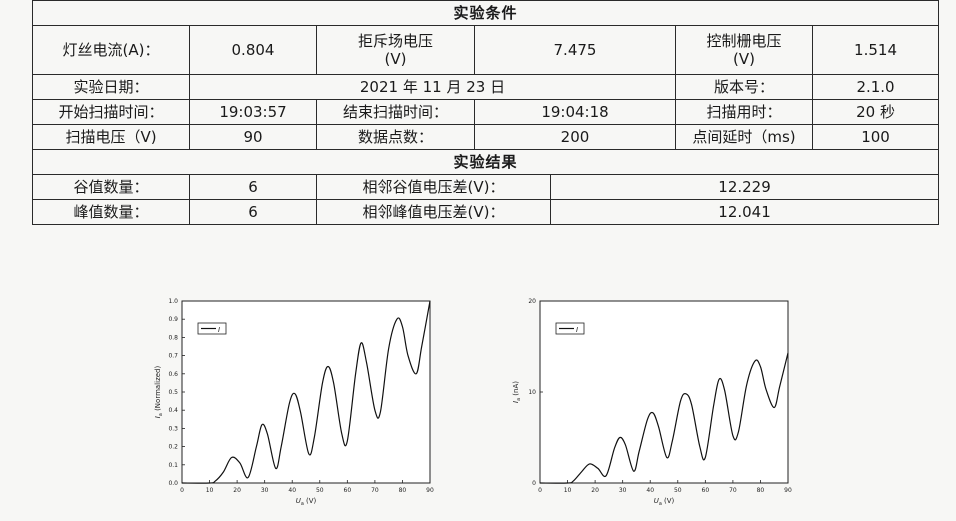  What do you see at coordinates (395, 41) in the screenshot?
I see `repel-voltage-label-line1: 拒斥场电压` at bounding box center [395, 41].